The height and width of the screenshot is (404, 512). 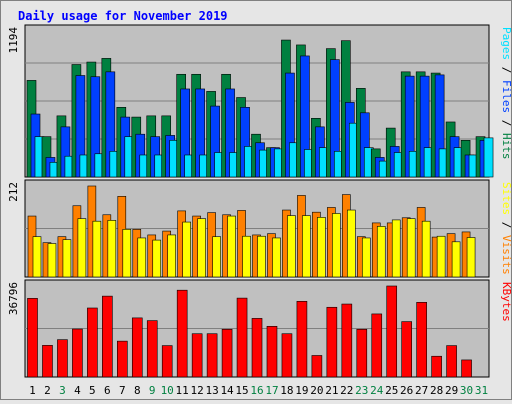 I want to click on x-tick-label-day-26: 26, so click(x=406, y=390).